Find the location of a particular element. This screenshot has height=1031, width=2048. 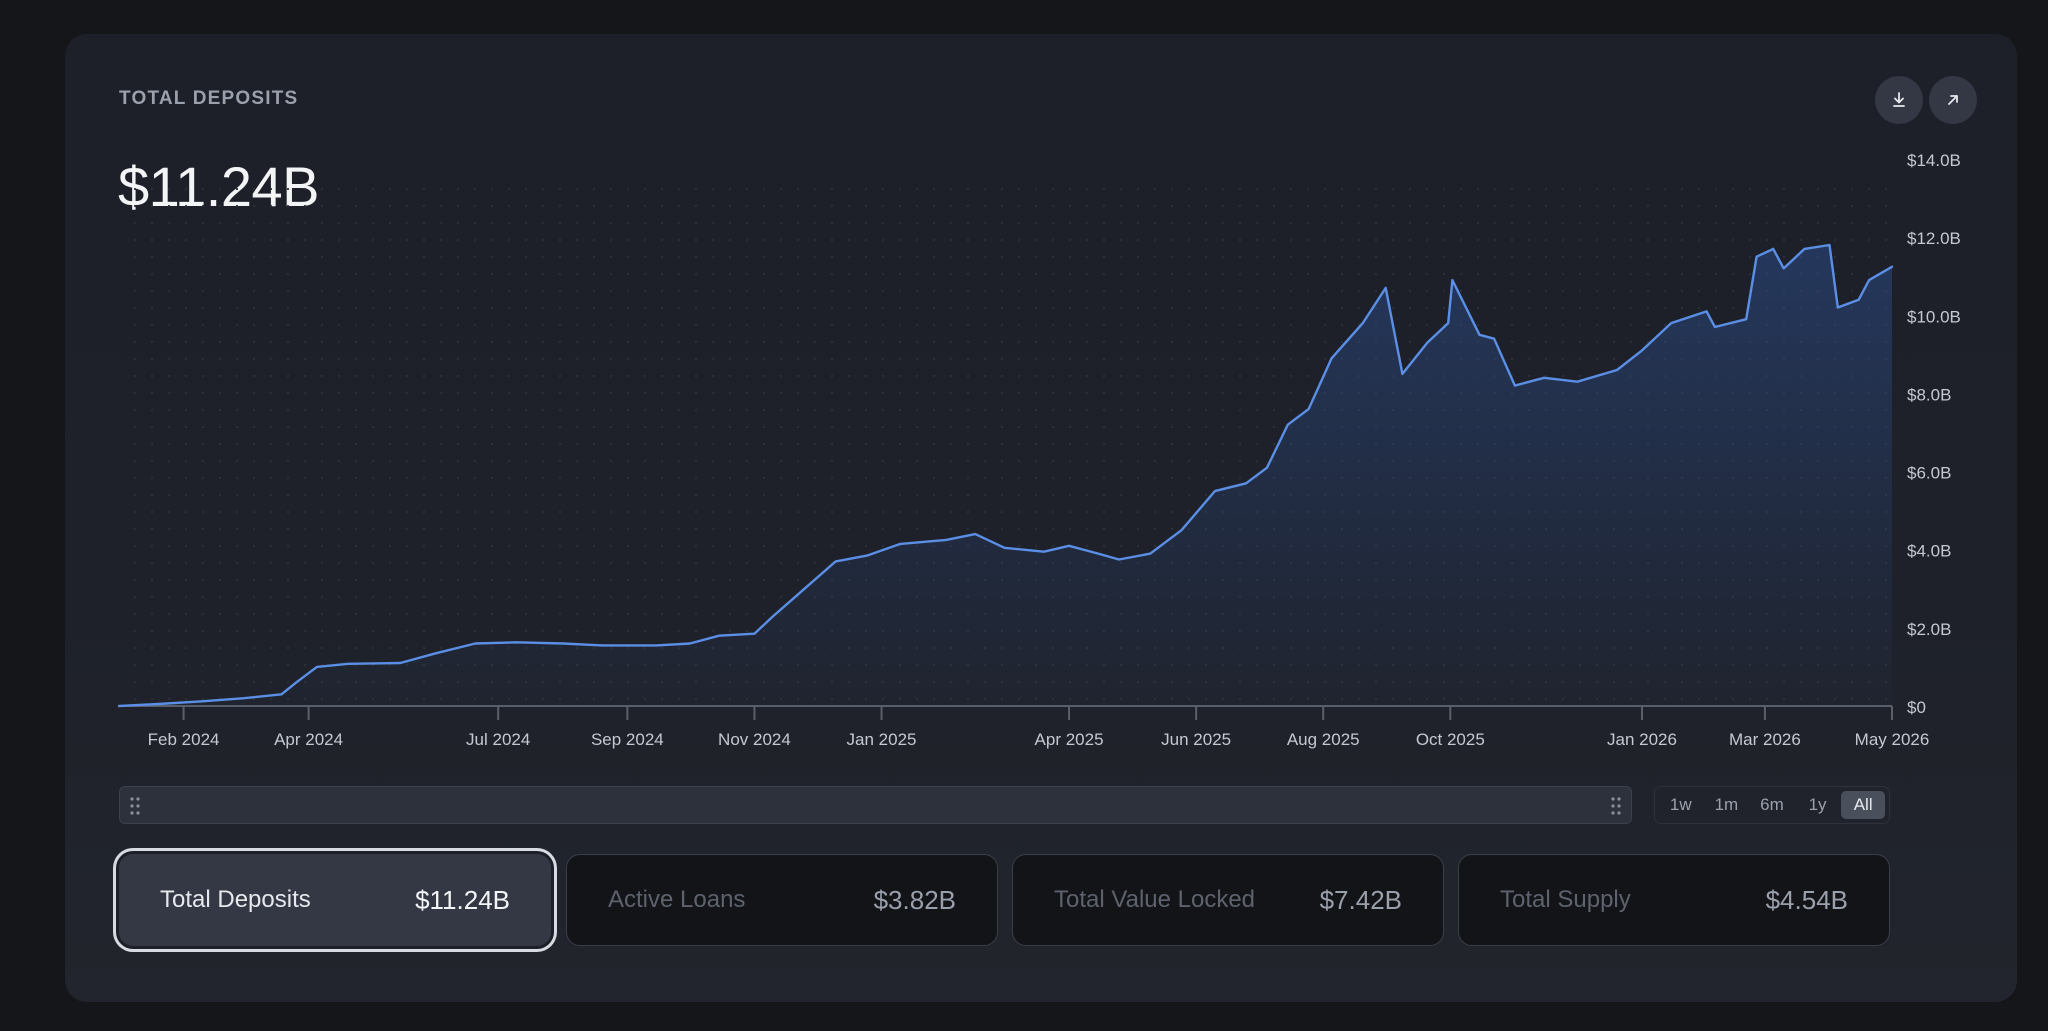

range-1w-button: 1w is located at coordinates (1680, 804).